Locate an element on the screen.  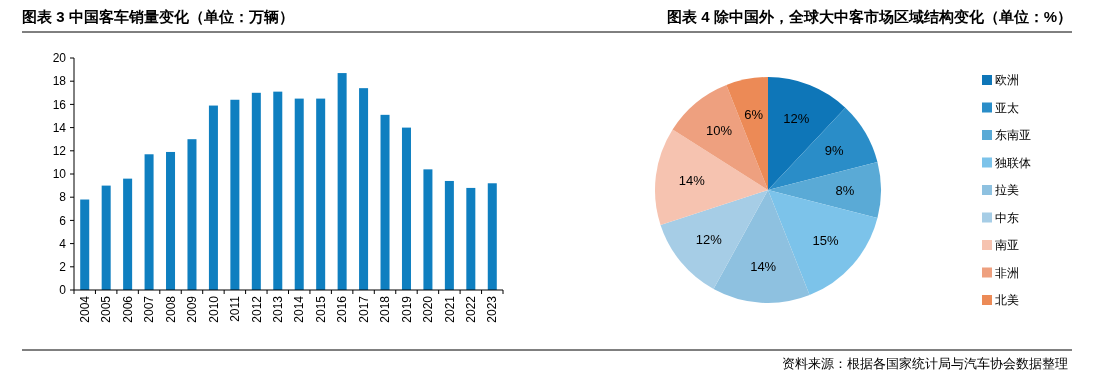
legend-label: 欧洲 is located at coordinates (1007, 80).